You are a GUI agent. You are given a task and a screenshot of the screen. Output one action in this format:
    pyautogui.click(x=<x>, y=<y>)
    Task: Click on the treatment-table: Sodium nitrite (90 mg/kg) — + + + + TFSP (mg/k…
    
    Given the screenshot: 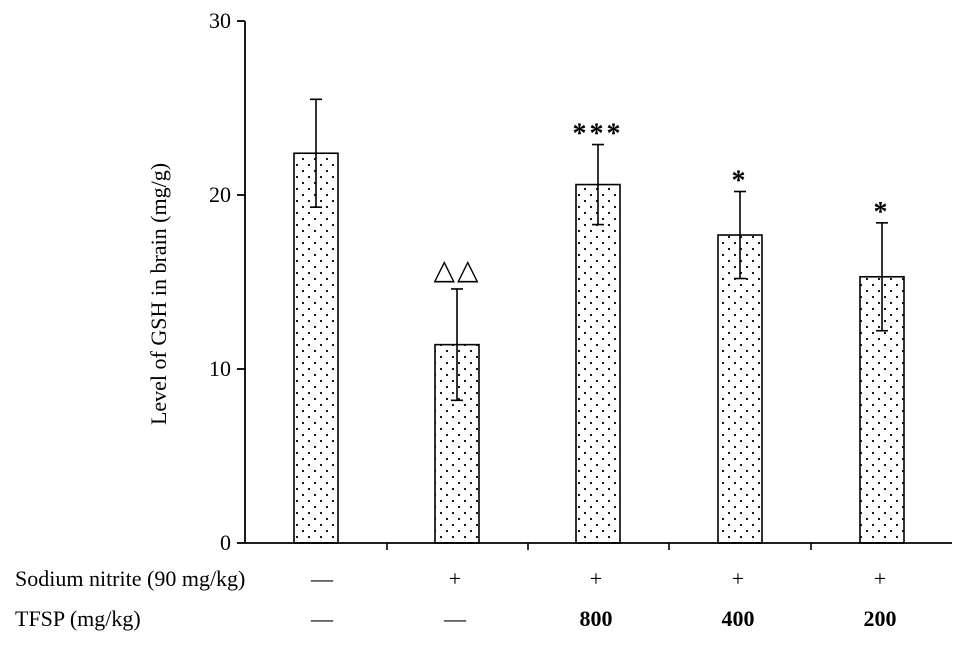 What is the action you would take?
    pyautogui.click(x=456, y=598)
    